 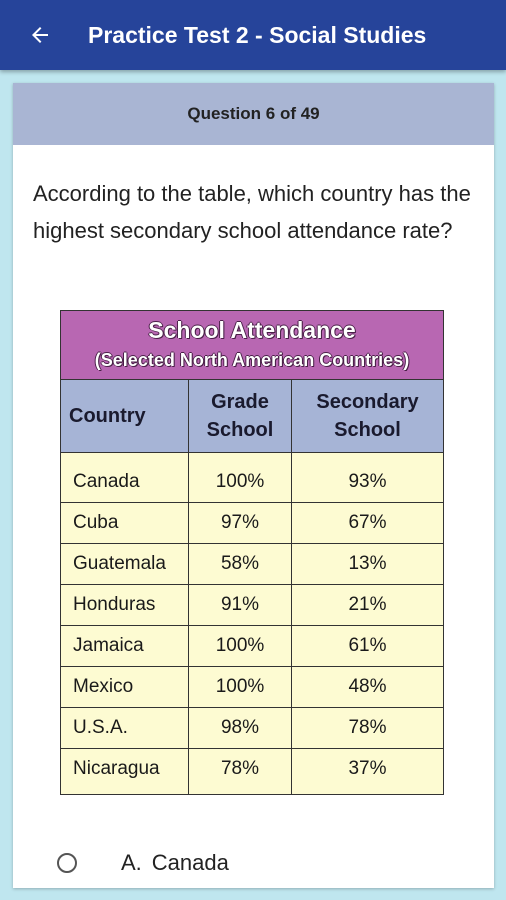 I want to click on app-bar: Practice Test 2 - Social Studies, so click(x=253, y=35).